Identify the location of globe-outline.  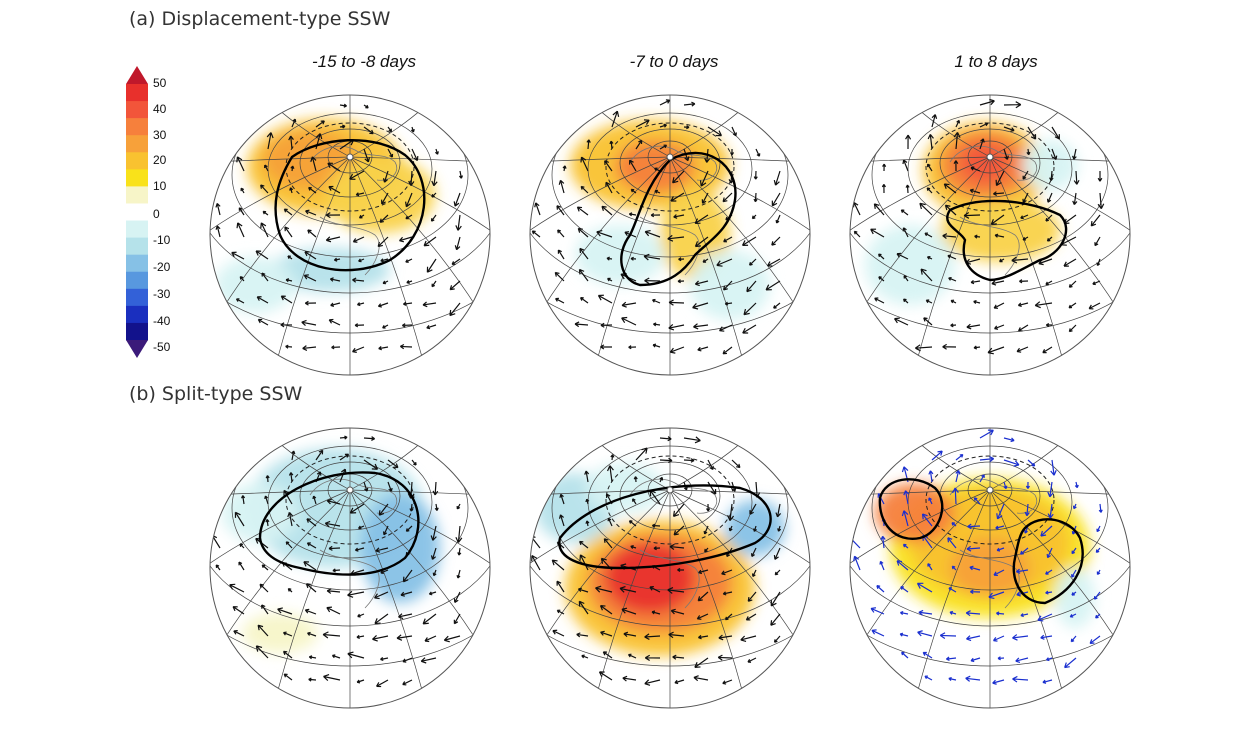
(670, 235).